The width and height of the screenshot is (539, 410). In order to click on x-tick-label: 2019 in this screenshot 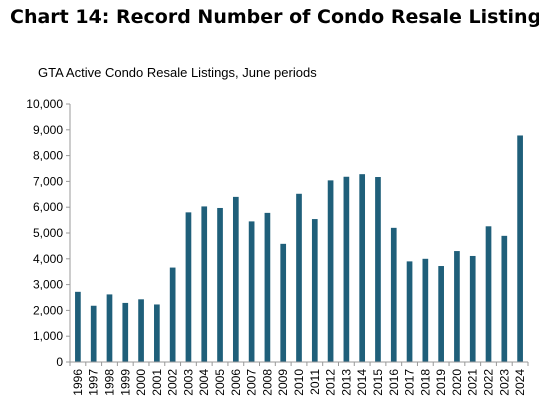, I will do `click(441, 382)`.